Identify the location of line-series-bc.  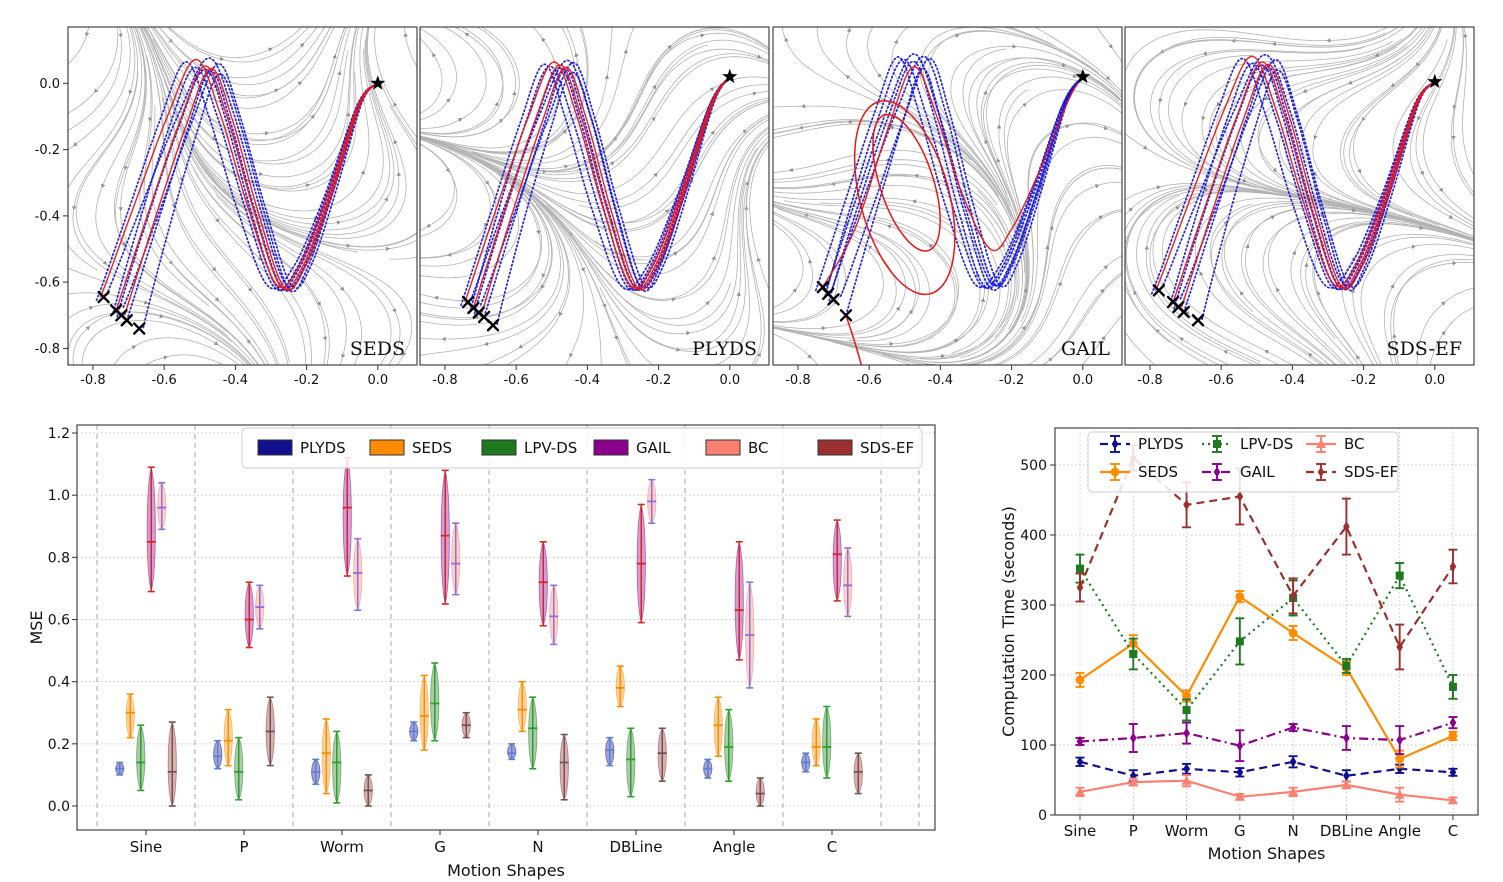
(1266, 789).